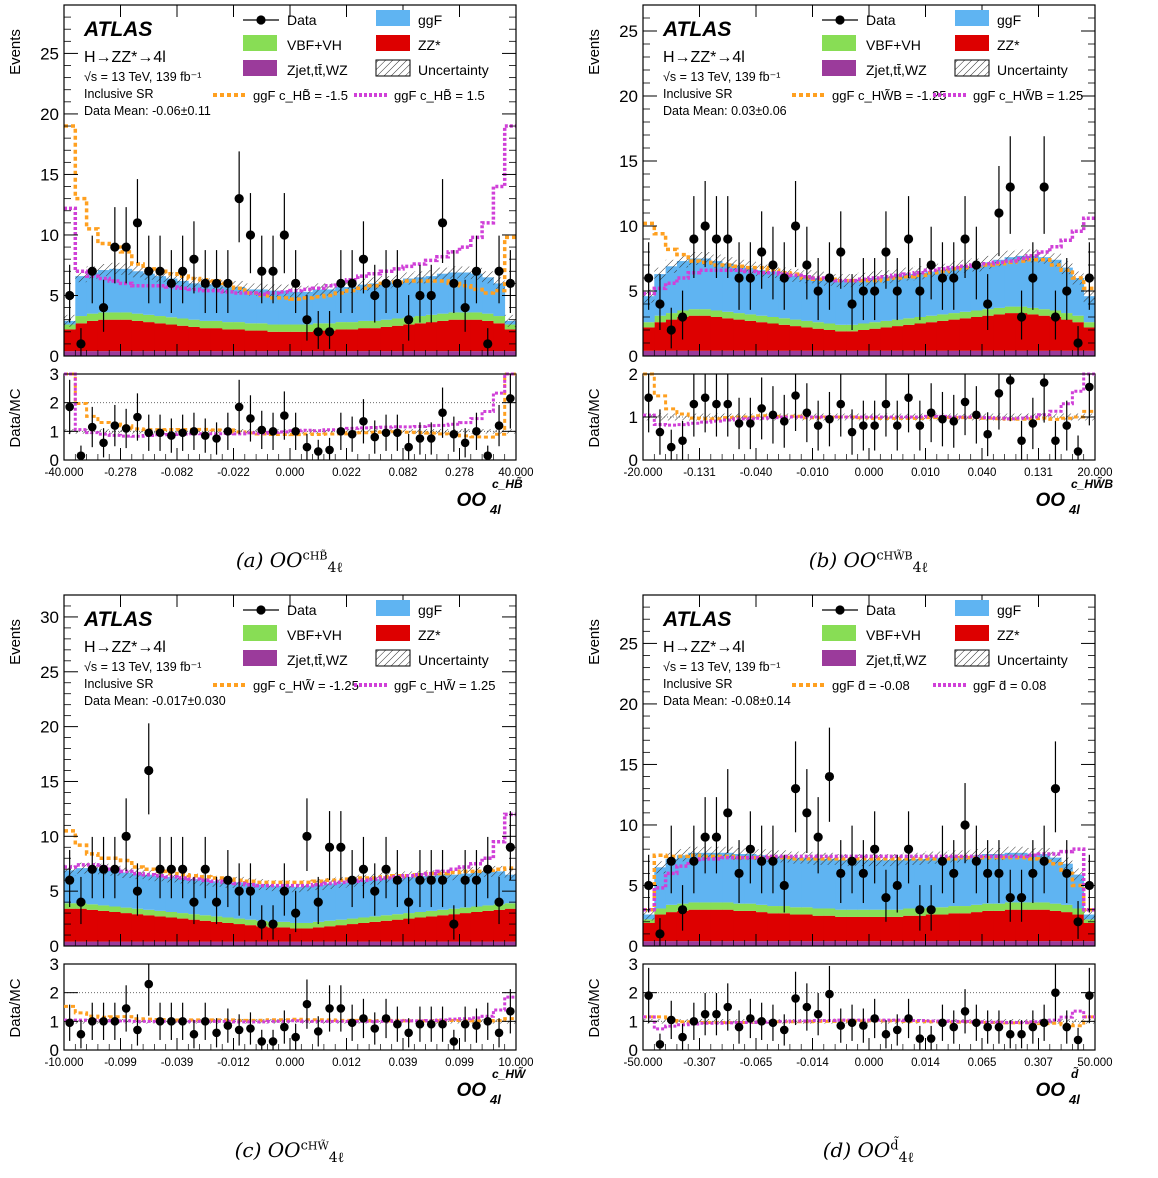 Image resolution: width=1158 pixels, height=1178 pixels. Describe the element at coordinates (318, 1146) in the screenshot. I see `caption-superscript-sub: HW̃` at that location.